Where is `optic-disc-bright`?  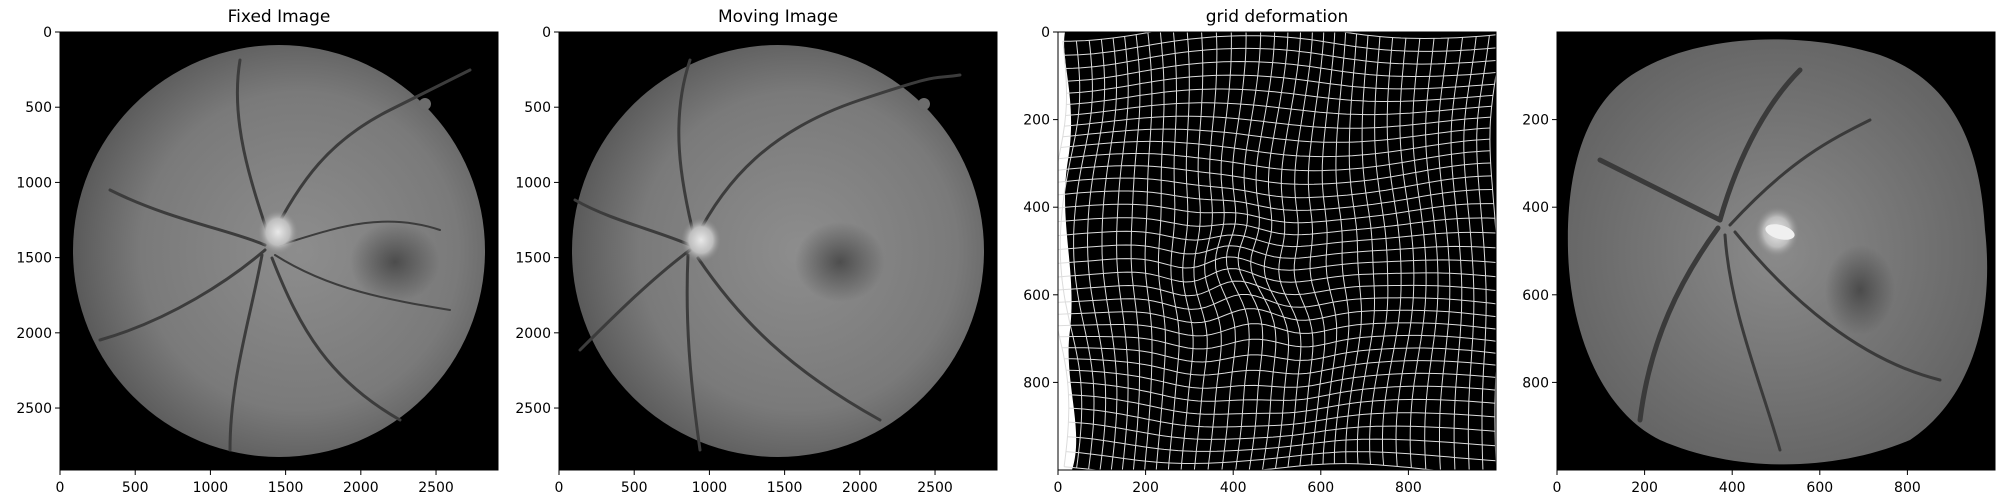 optic-disc-bright is located at coordinates (1780, 232).